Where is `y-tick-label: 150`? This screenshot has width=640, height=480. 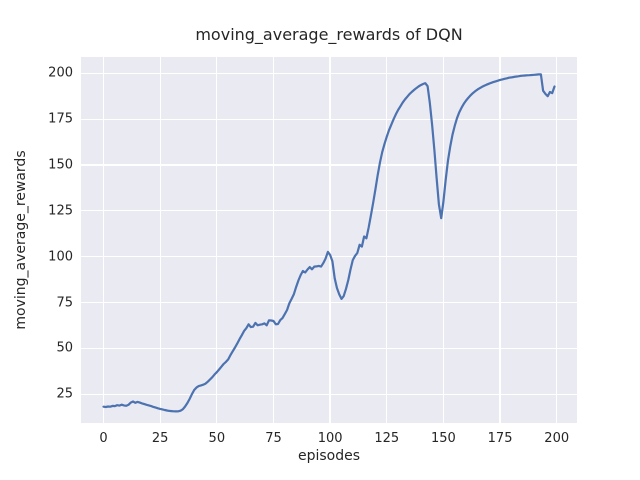 y-tick-label: 150 is located at coordinates (60, 165).